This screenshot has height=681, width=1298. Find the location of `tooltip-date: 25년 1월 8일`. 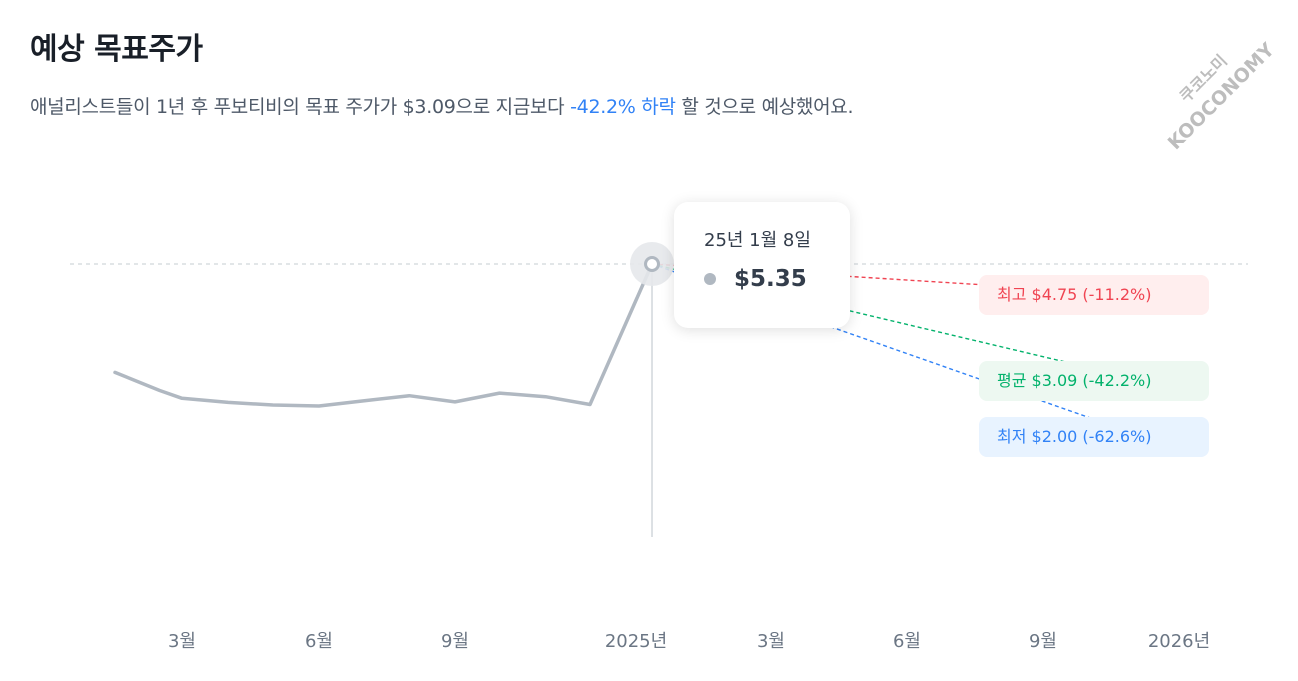

tooltip-date: 25년 1월 8일 is located at coordinates (757, 240).